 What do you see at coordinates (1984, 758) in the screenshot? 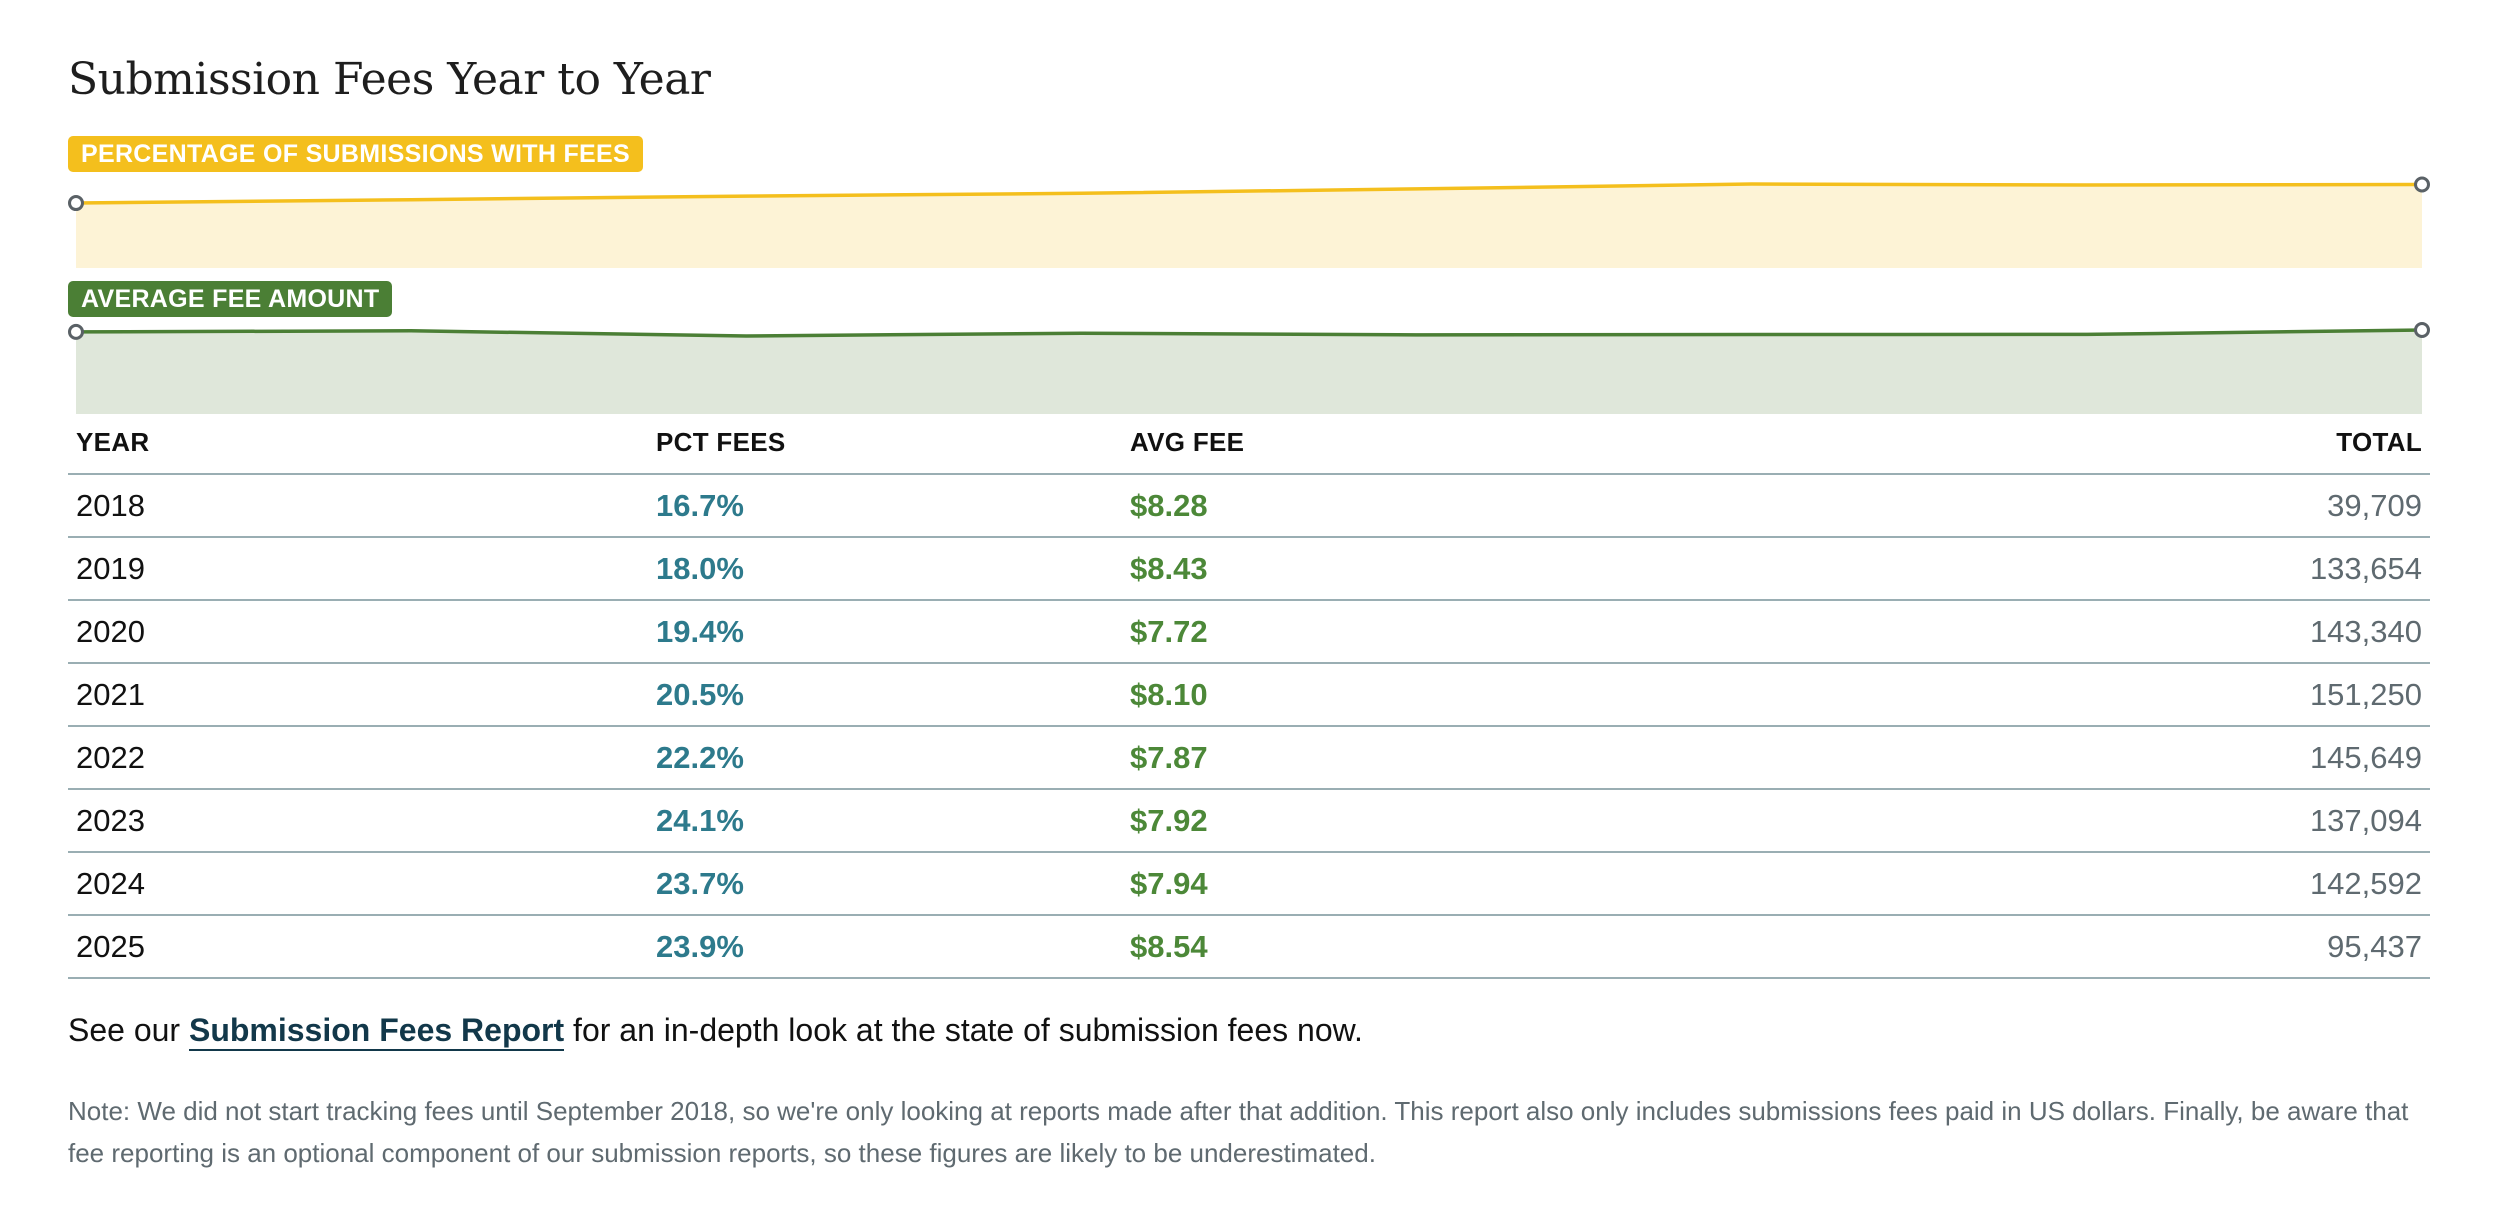
I see `cell-total: 145,649` at bounding box center [1984, 758].